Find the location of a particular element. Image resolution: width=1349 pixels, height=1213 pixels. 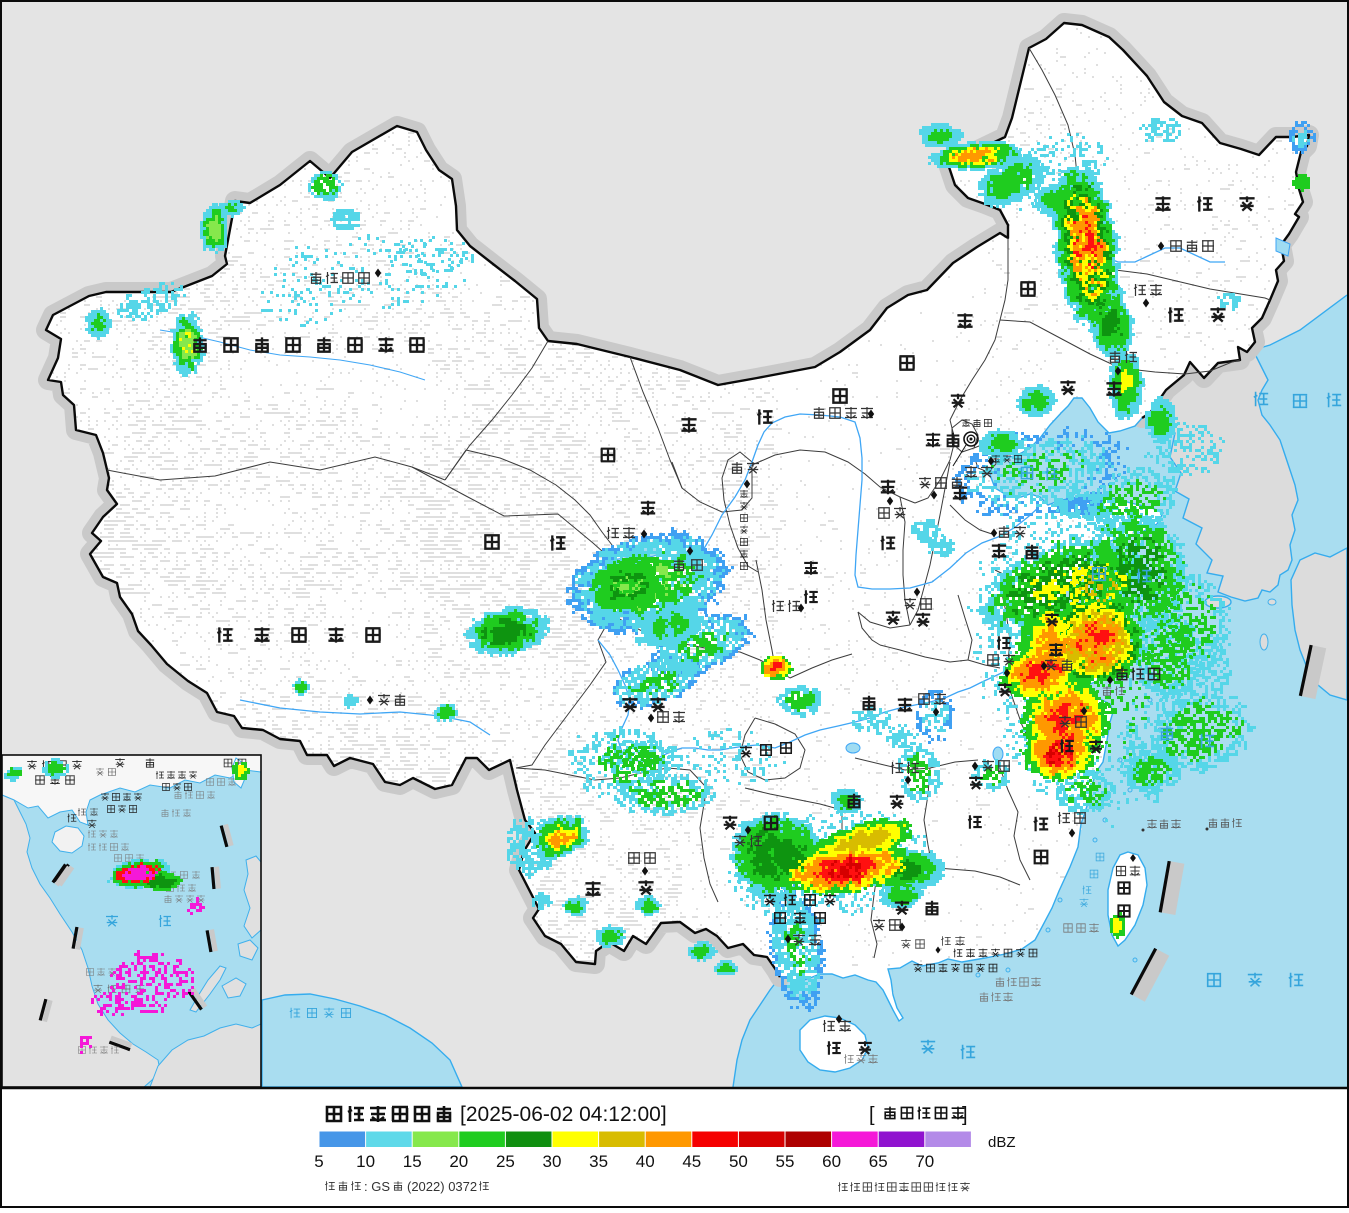

svg-text: [2025-06-02 04:12:00] is located at coordinates (563, 1114).